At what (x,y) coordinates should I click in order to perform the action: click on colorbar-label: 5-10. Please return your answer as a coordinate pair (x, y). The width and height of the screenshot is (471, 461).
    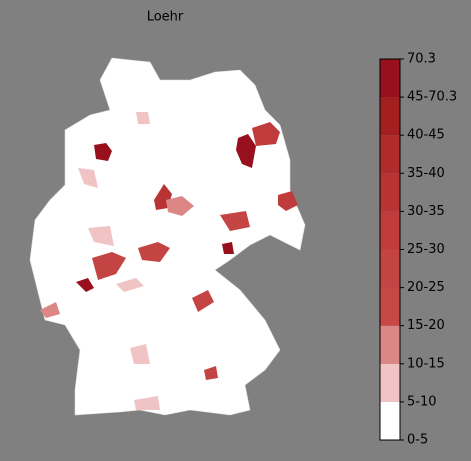
    Looking at the image, I should click on (422, 401).